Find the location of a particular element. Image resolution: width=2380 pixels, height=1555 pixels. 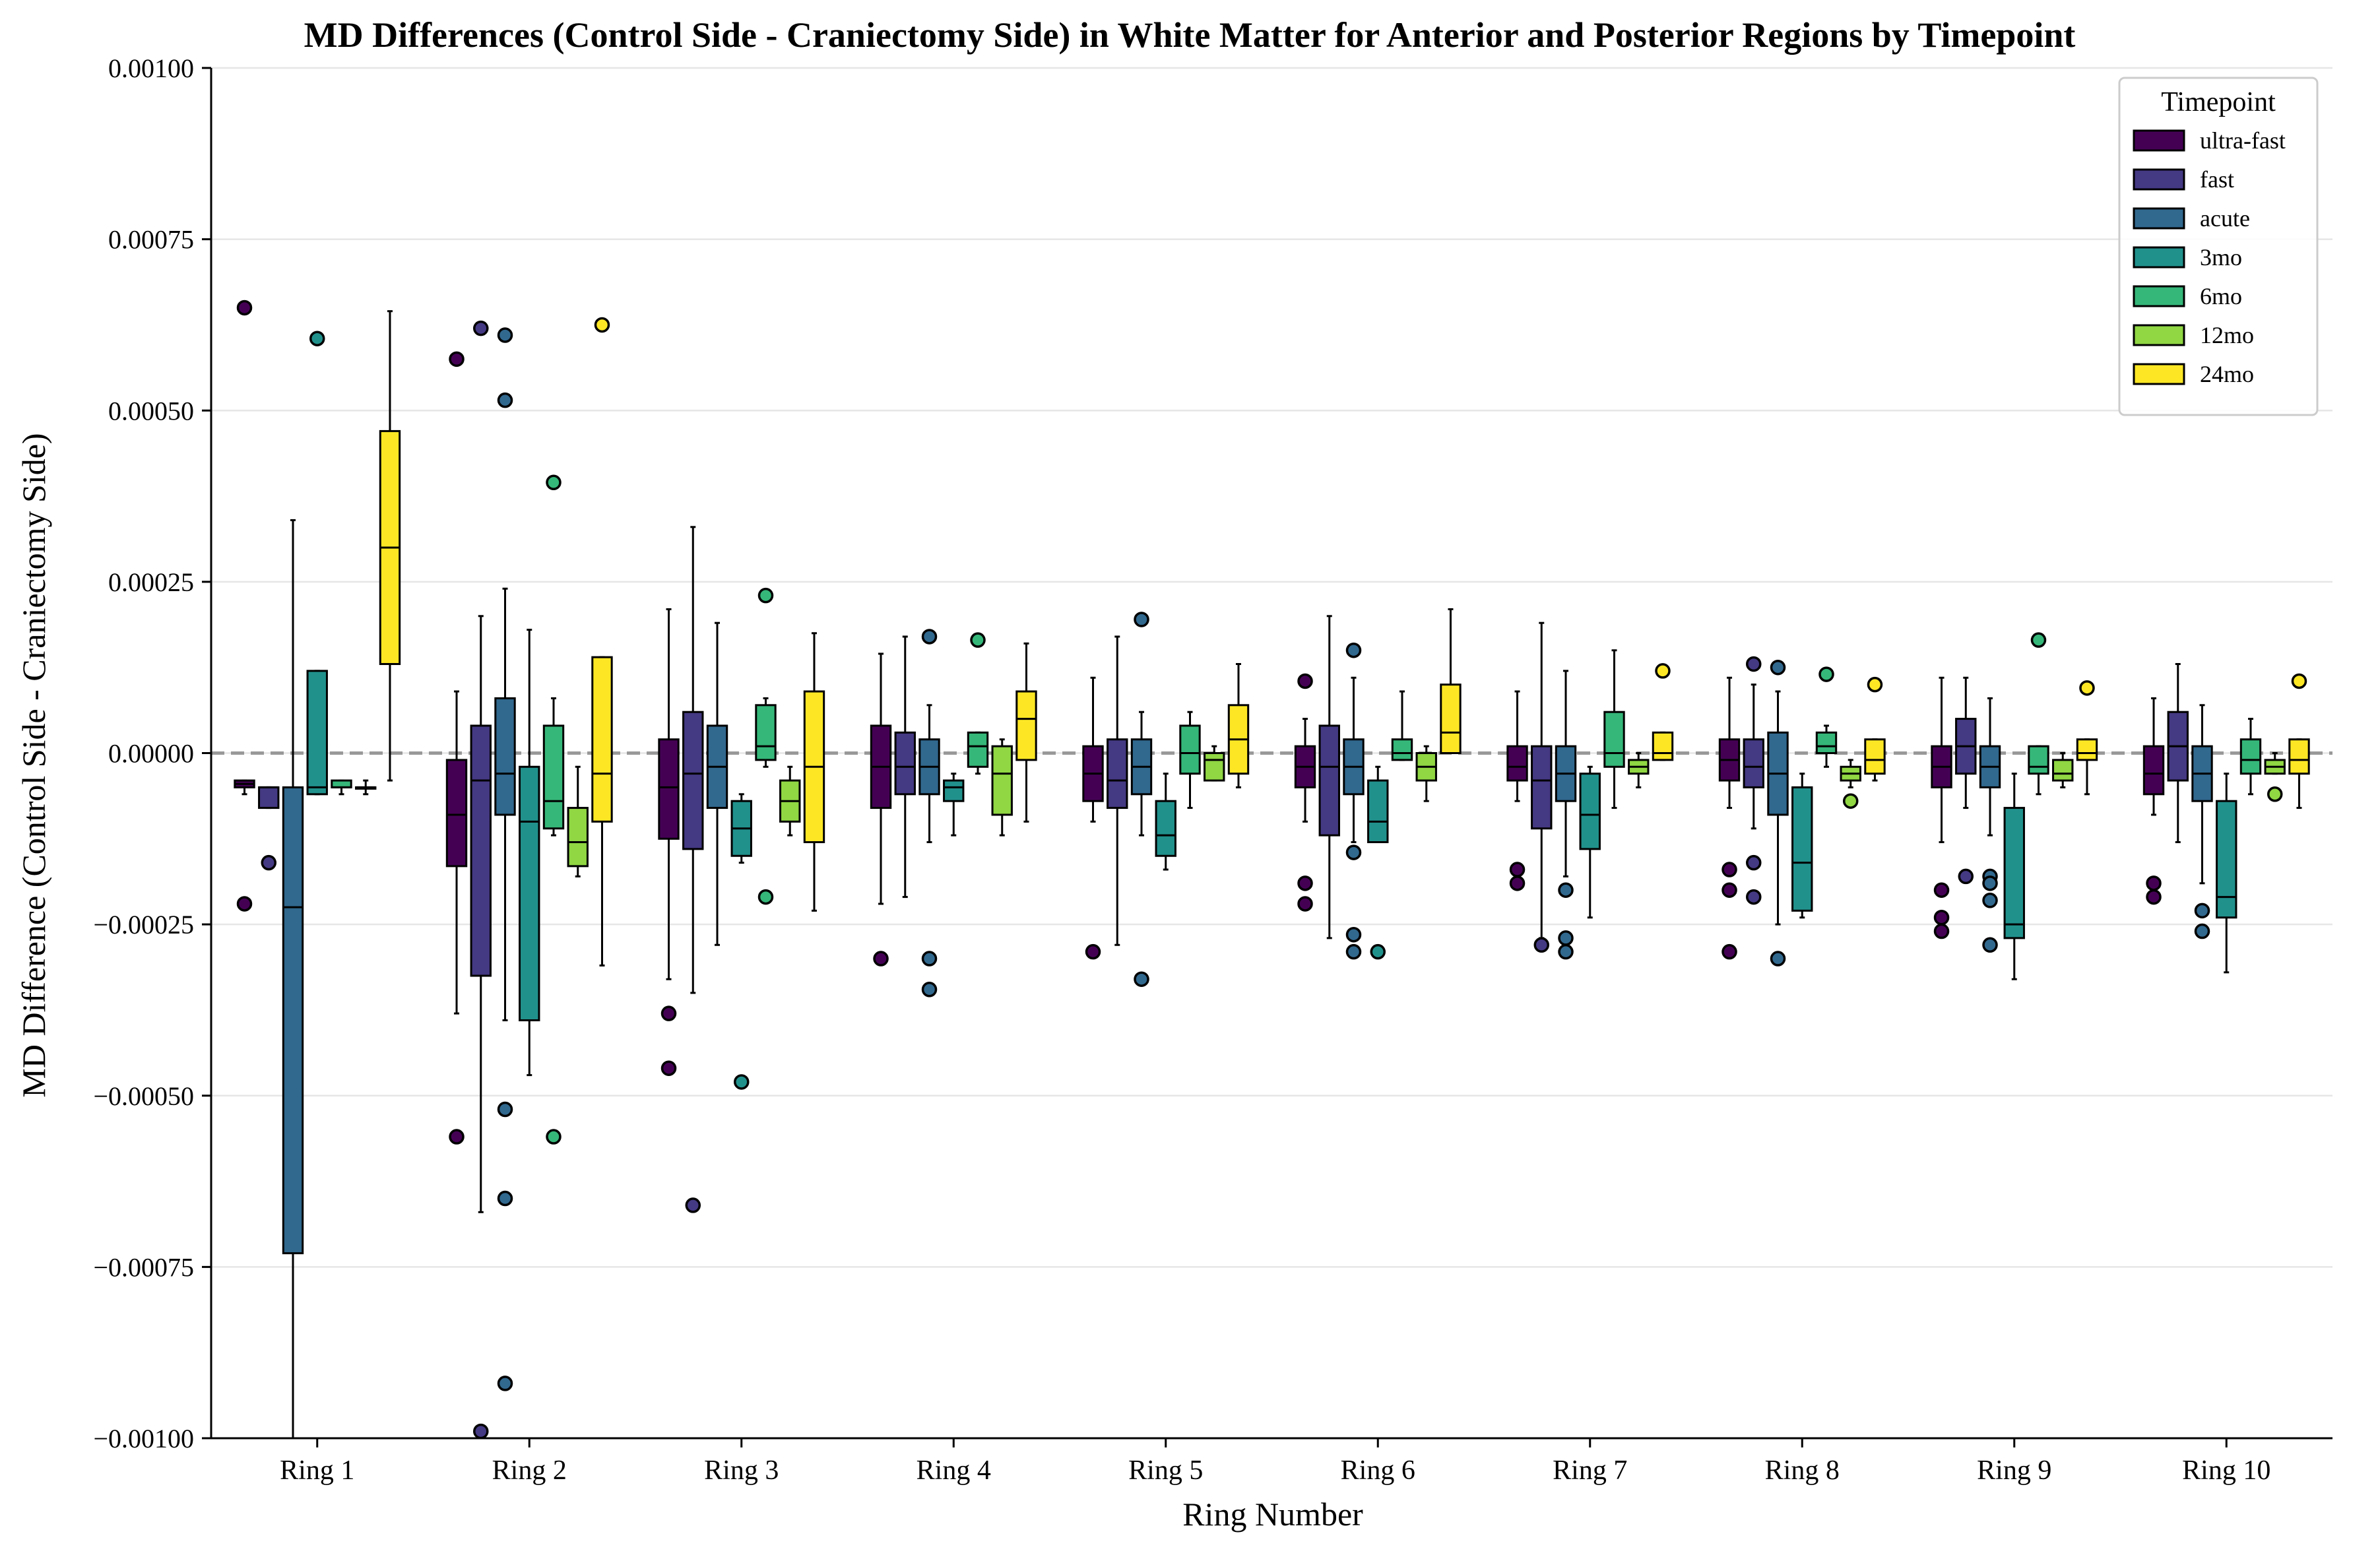

x-tick-label: Ring 2 is located at coordinates (529, 1471).